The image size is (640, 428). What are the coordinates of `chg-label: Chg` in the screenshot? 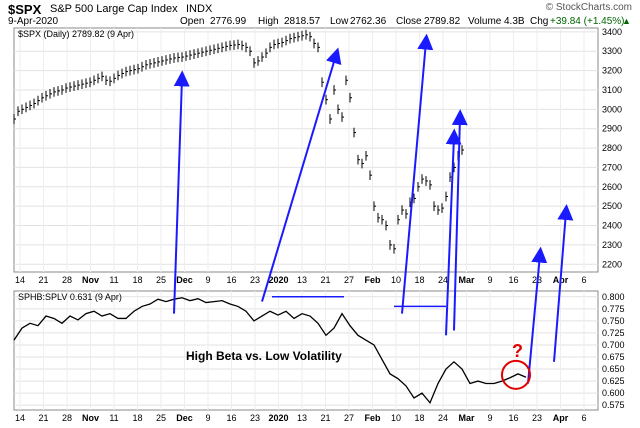 It's located at (539, 21).